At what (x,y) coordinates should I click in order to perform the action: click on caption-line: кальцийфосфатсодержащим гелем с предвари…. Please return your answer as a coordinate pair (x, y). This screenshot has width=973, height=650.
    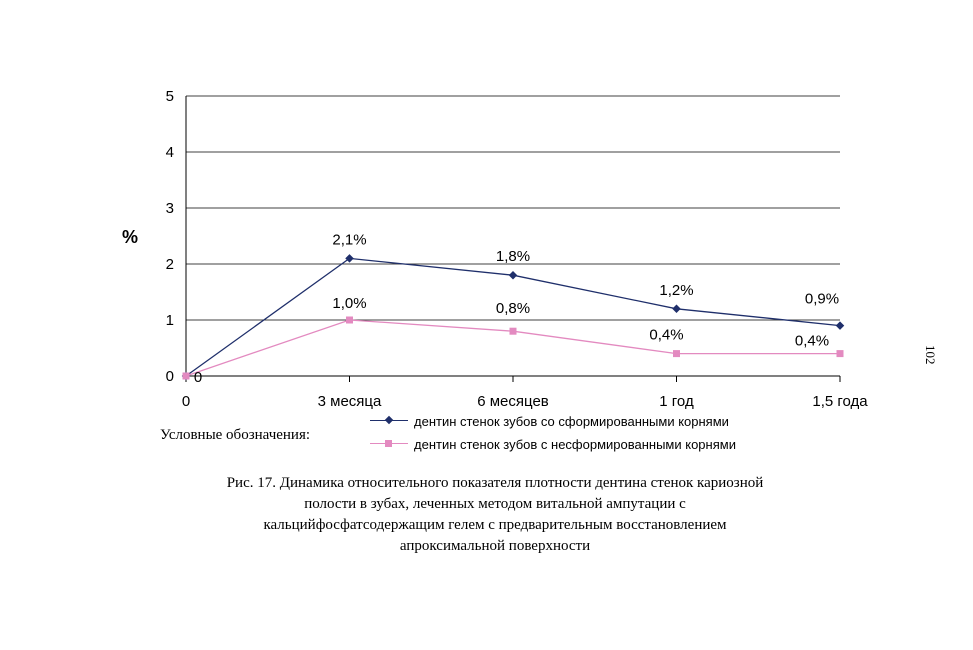
    Looking at the image, I should click on (495, 525).